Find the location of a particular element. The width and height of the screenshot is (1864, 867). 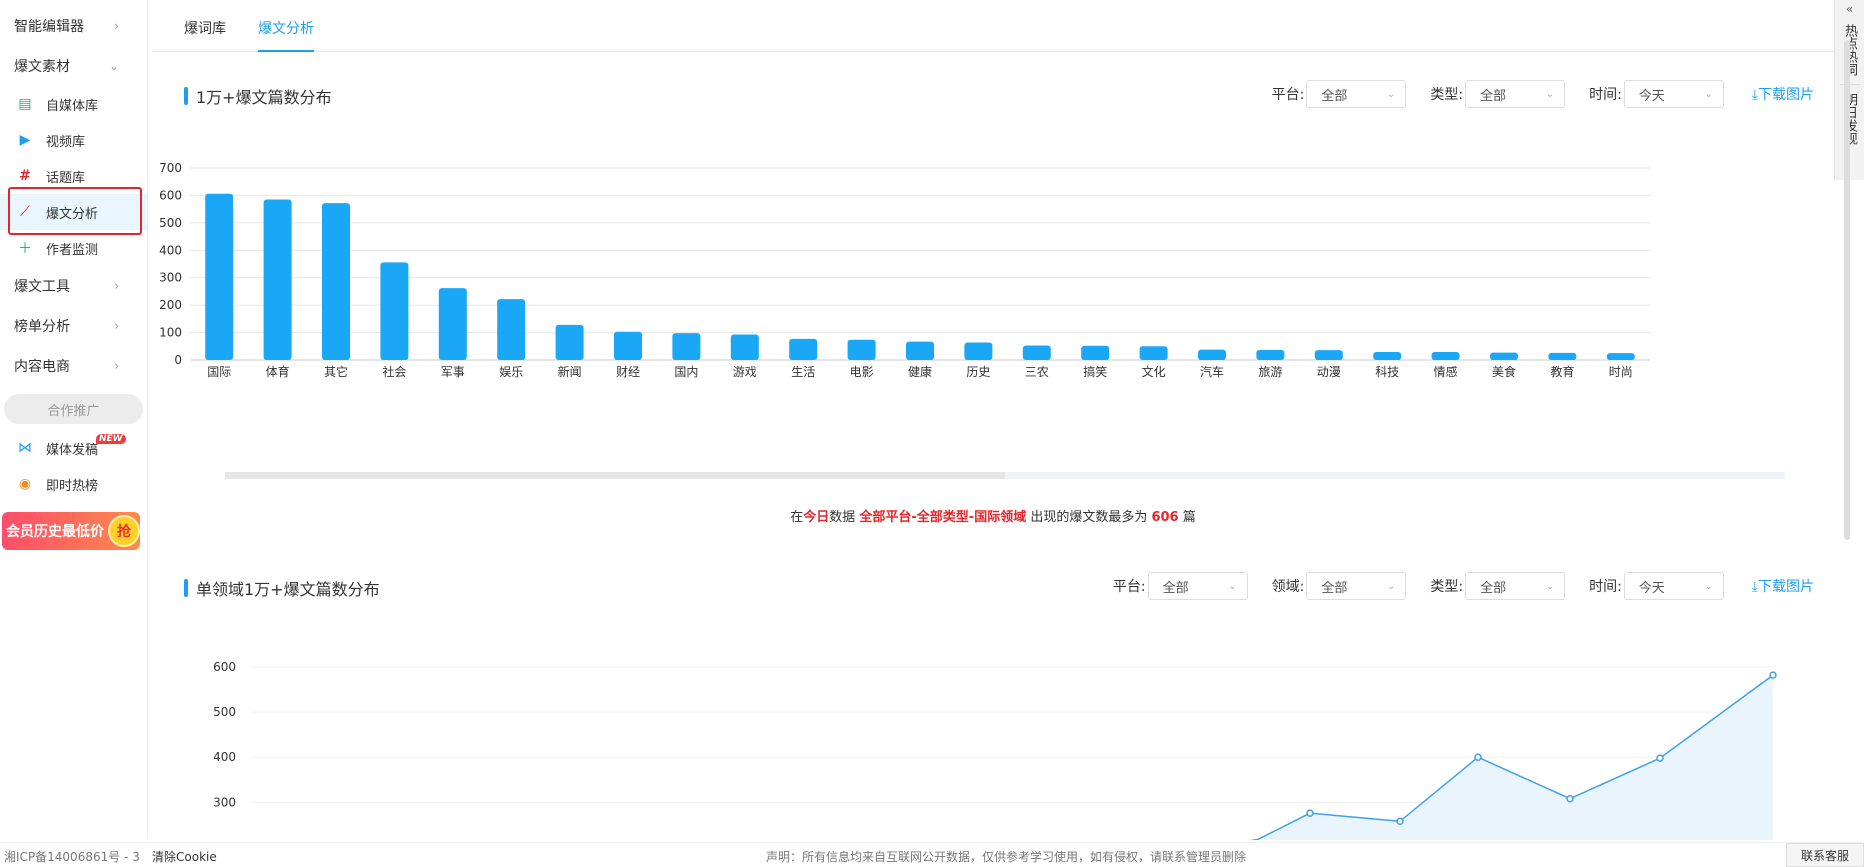

sidebar-item-3: ⟋ 爆文分析 is located at coordinates (73, 211).